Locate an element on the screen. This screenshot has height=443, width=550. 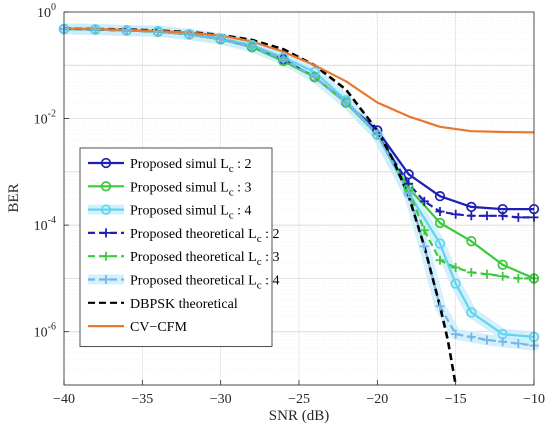
x-tick-label: −20 is located at coordinates (377, 399).